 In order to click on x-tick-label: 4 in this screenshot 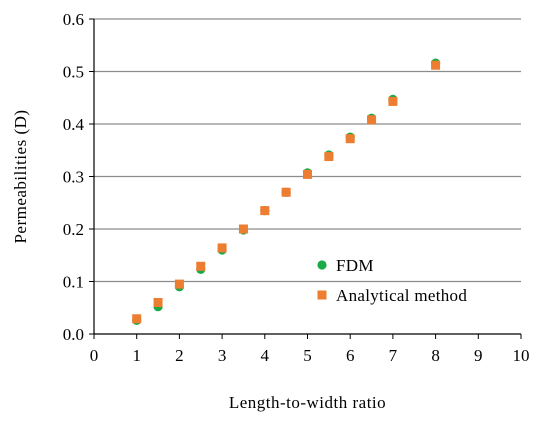, I will do `click(265, 355)`.